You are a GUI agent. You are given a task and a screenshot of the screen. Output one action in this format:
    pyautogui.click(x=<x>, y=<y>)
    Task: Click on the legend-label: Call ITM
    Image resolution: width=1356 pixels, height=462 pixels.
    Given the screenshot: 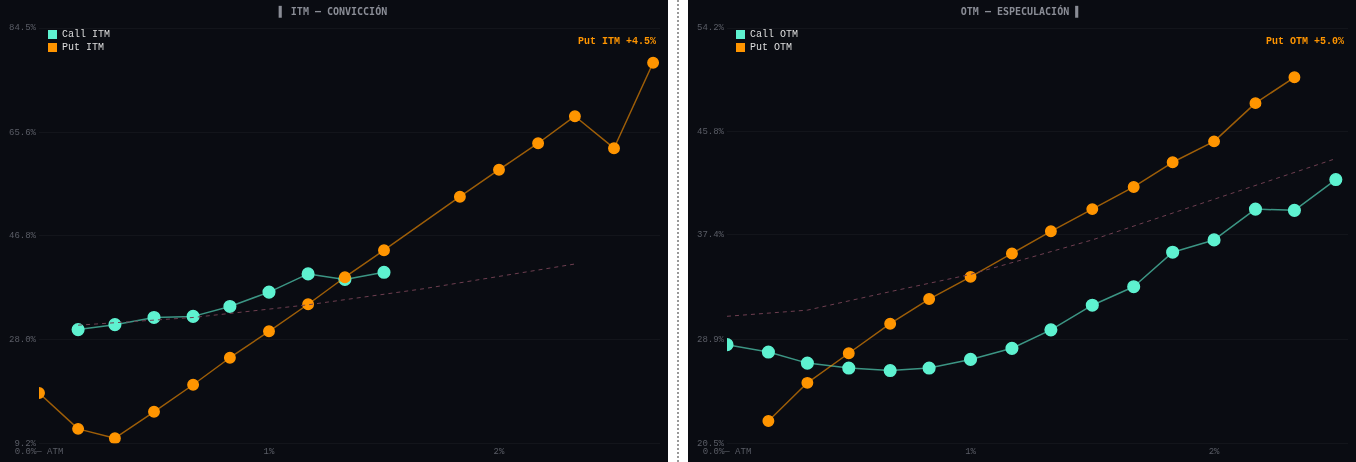 What is the action you would take?
    pyautogui.click(x=86, y=34)
    